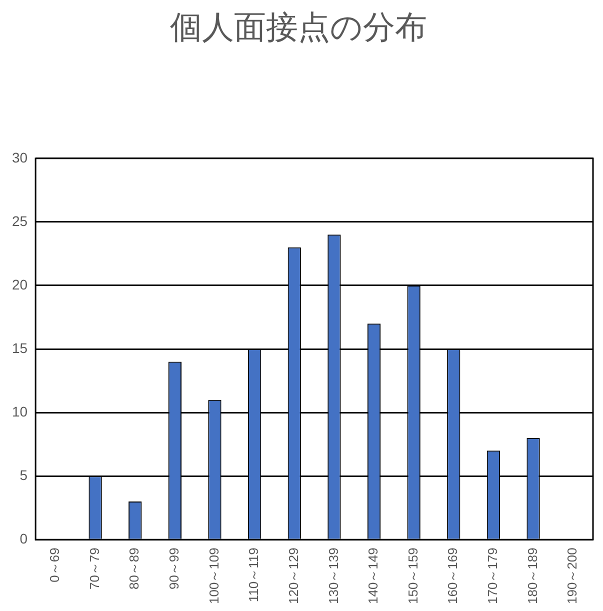 This screenshot has height=611, width=603. I want to click on y-tick-label: 10, so click(20, 411).